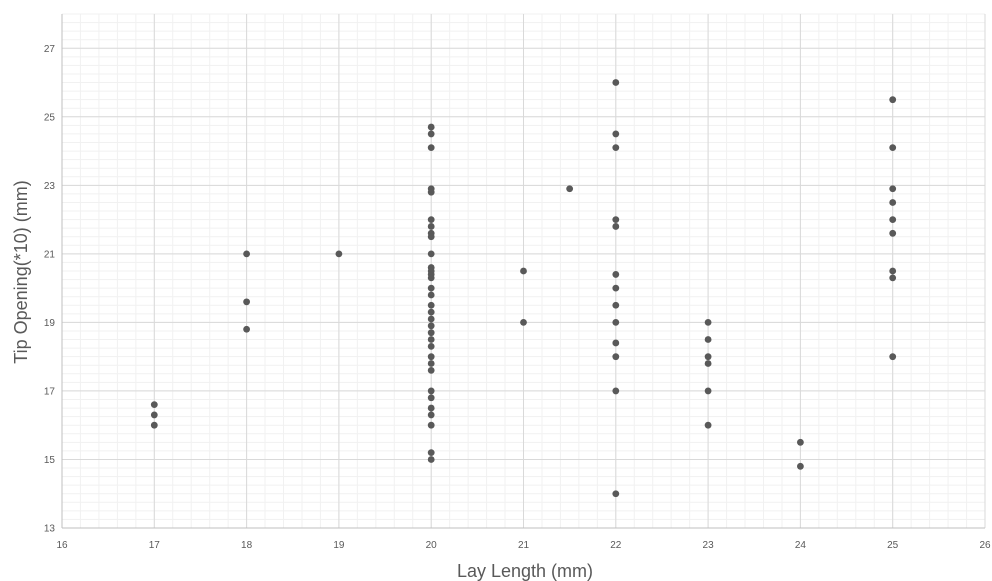  What do you see at coordinates (50, 254) in the screenshot?
I see `y-tick-label: 21` at bounding box center [50, 254].